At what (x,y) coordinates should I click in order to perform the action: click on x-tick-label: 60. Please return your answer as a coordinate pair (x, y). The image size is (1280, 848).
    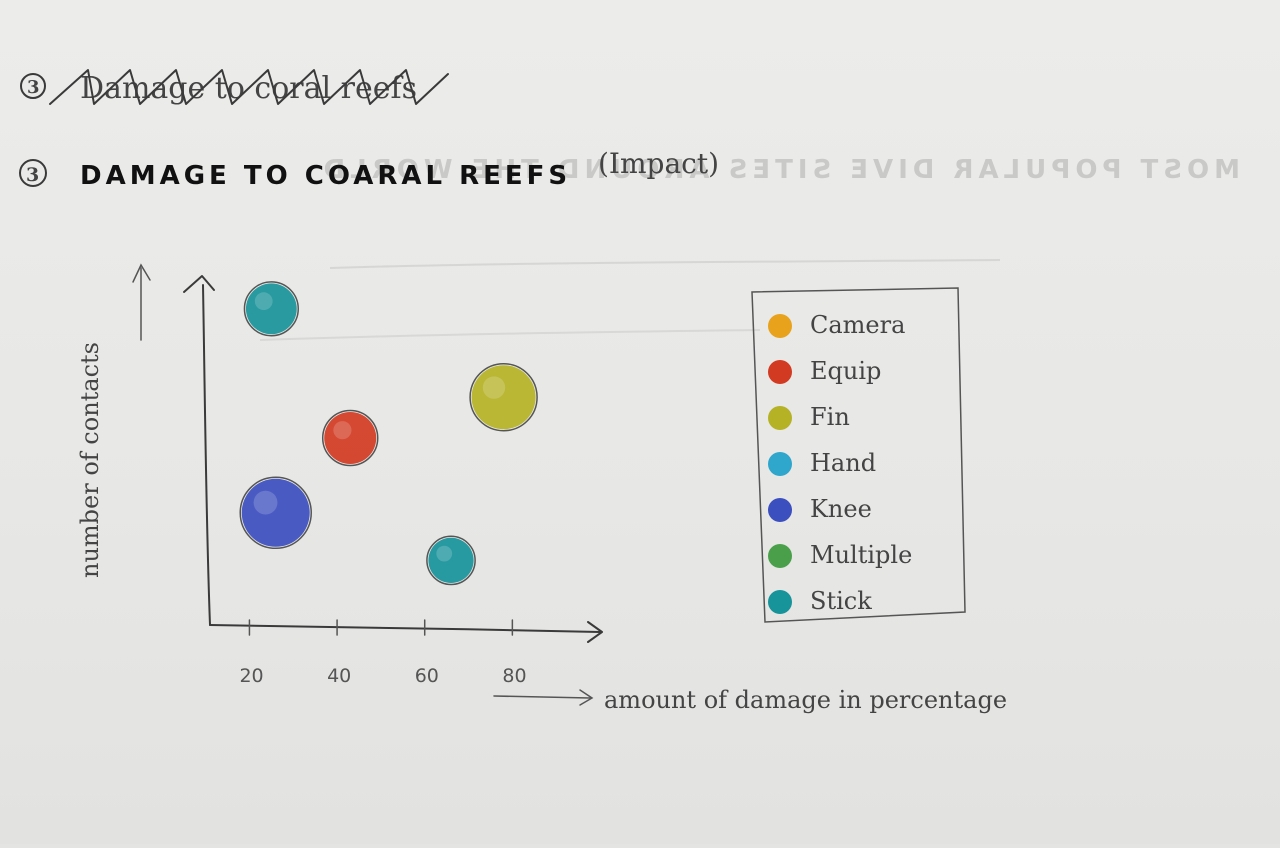
    Looking at the image, I should click on (427, 676).